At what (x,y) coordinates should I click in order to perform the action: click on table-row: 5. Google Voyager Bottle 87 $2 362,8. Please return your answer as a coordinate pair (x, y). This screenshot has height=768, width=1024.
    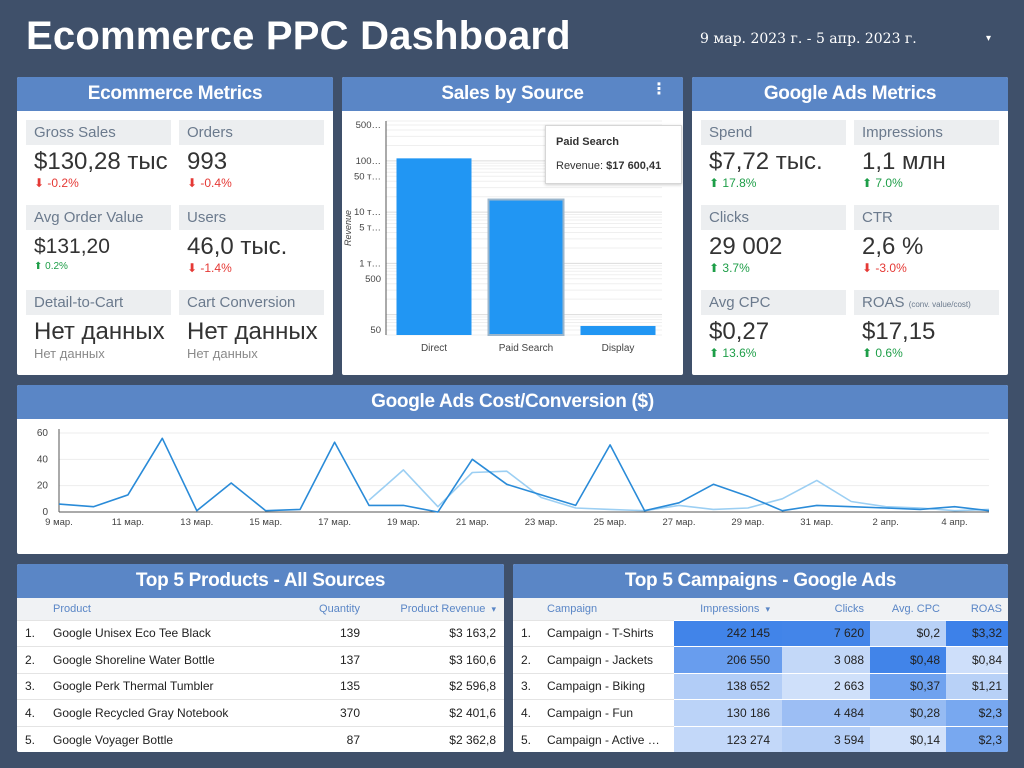
    Looking at the image, I should click on (260, 738).